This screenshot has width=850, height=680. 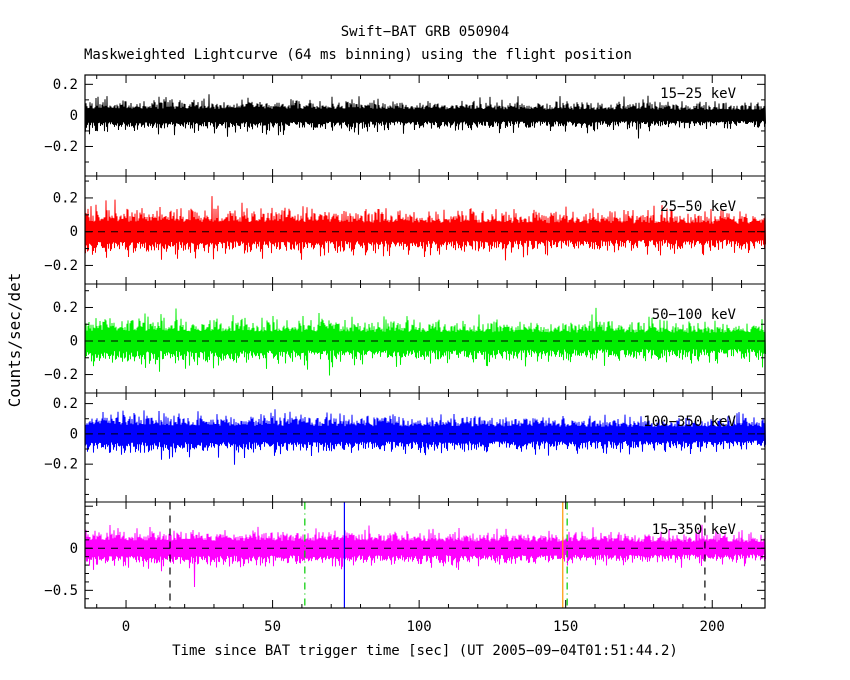 What do you see at coordinates (61, 591) in the screenshot?
I see `y-tick-label: −0.5` at bounding box center [61, 591].